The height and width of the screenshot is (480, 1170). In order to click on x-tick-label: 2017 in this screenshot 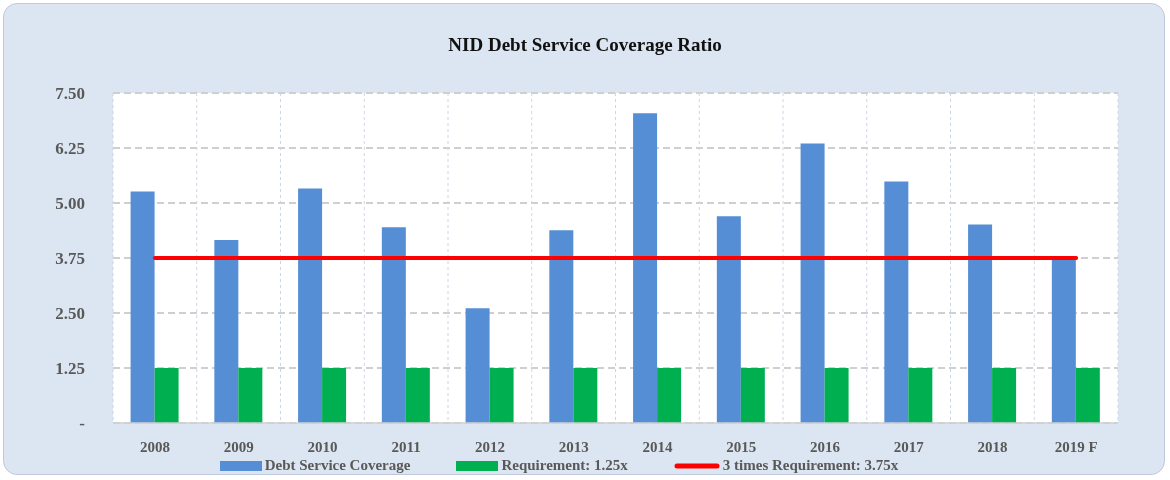, I will do `click(909, 446)`.